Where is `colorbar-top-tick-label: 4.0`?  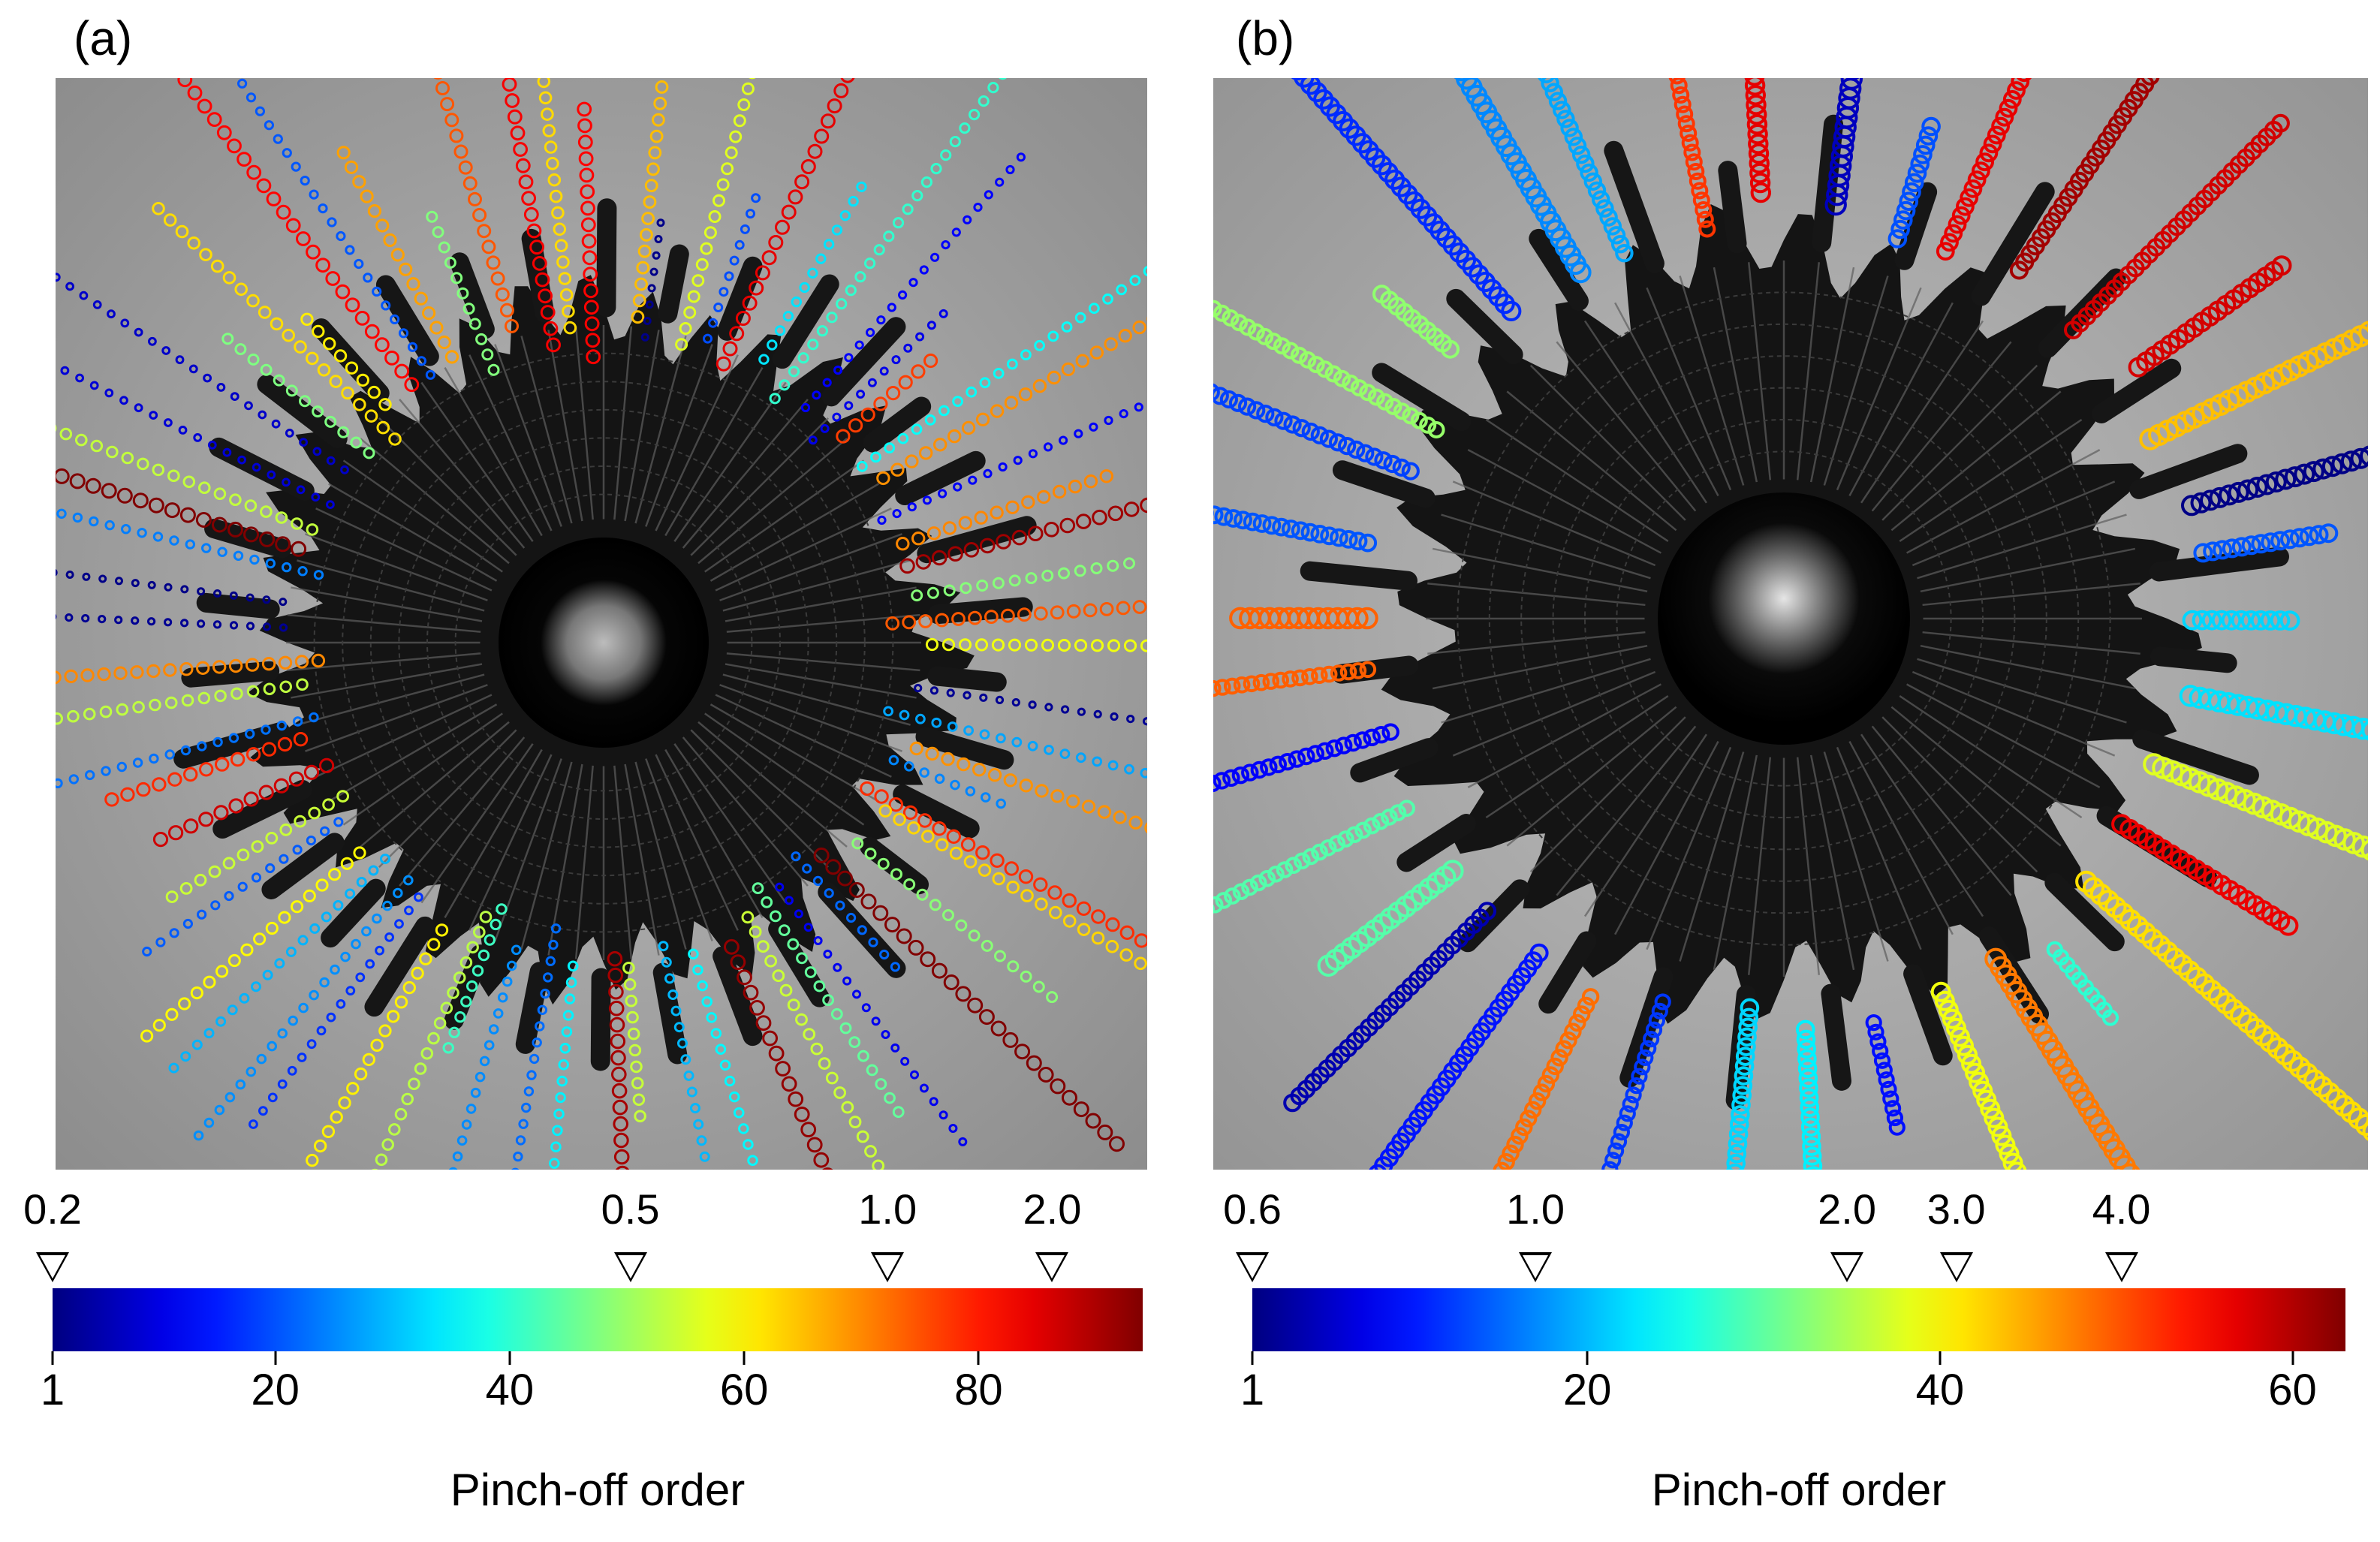 colorbar-top-tick-label: 4.0 is located at coordinates (2121, 1209).